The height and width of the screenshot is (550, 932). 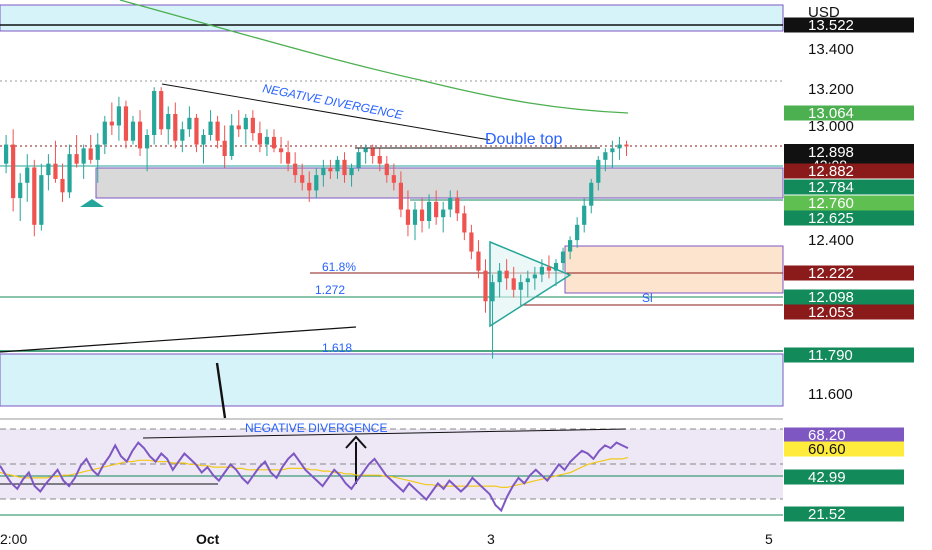 I want to click on rsi-tag: 21.52, so click(x=844, y=514).